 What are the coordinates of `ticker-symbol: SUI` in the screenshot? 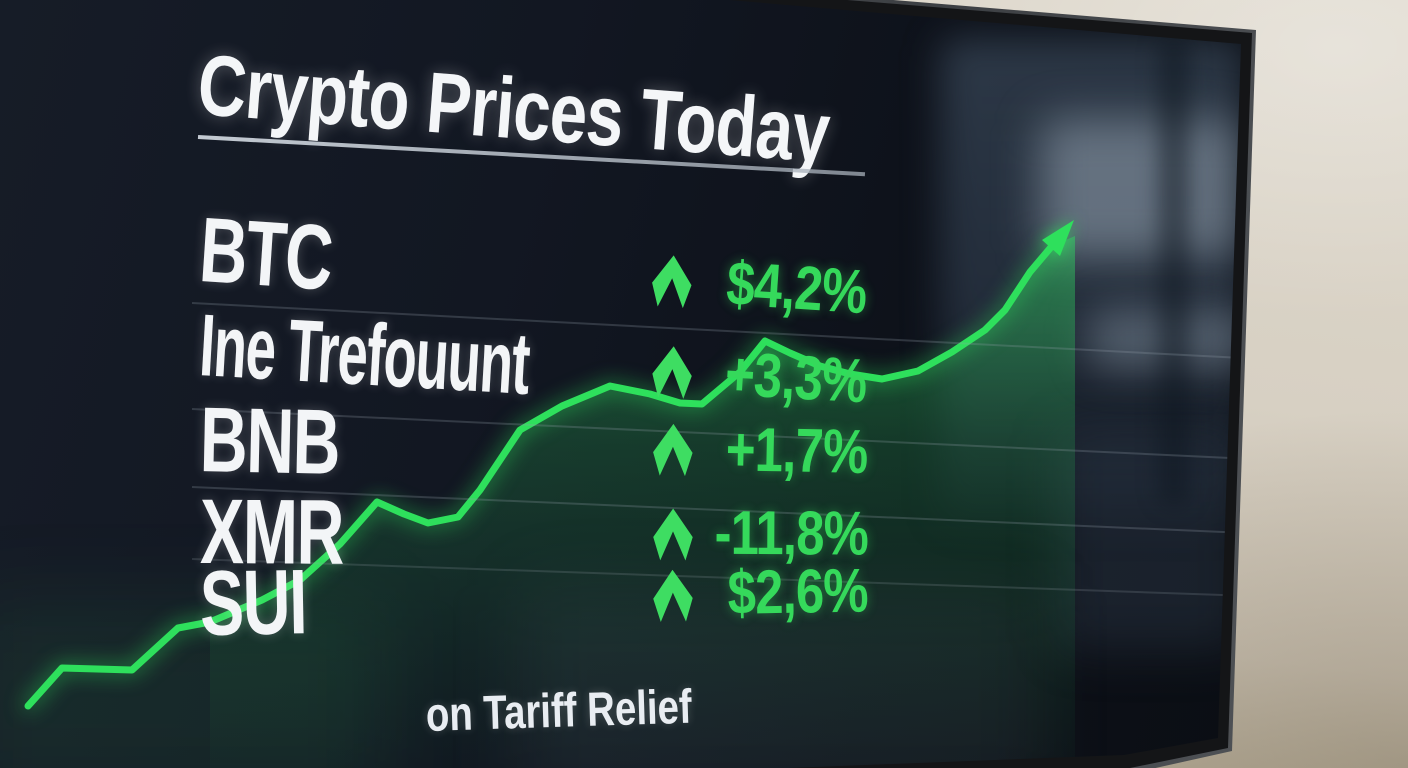 It's located at (253, 602).